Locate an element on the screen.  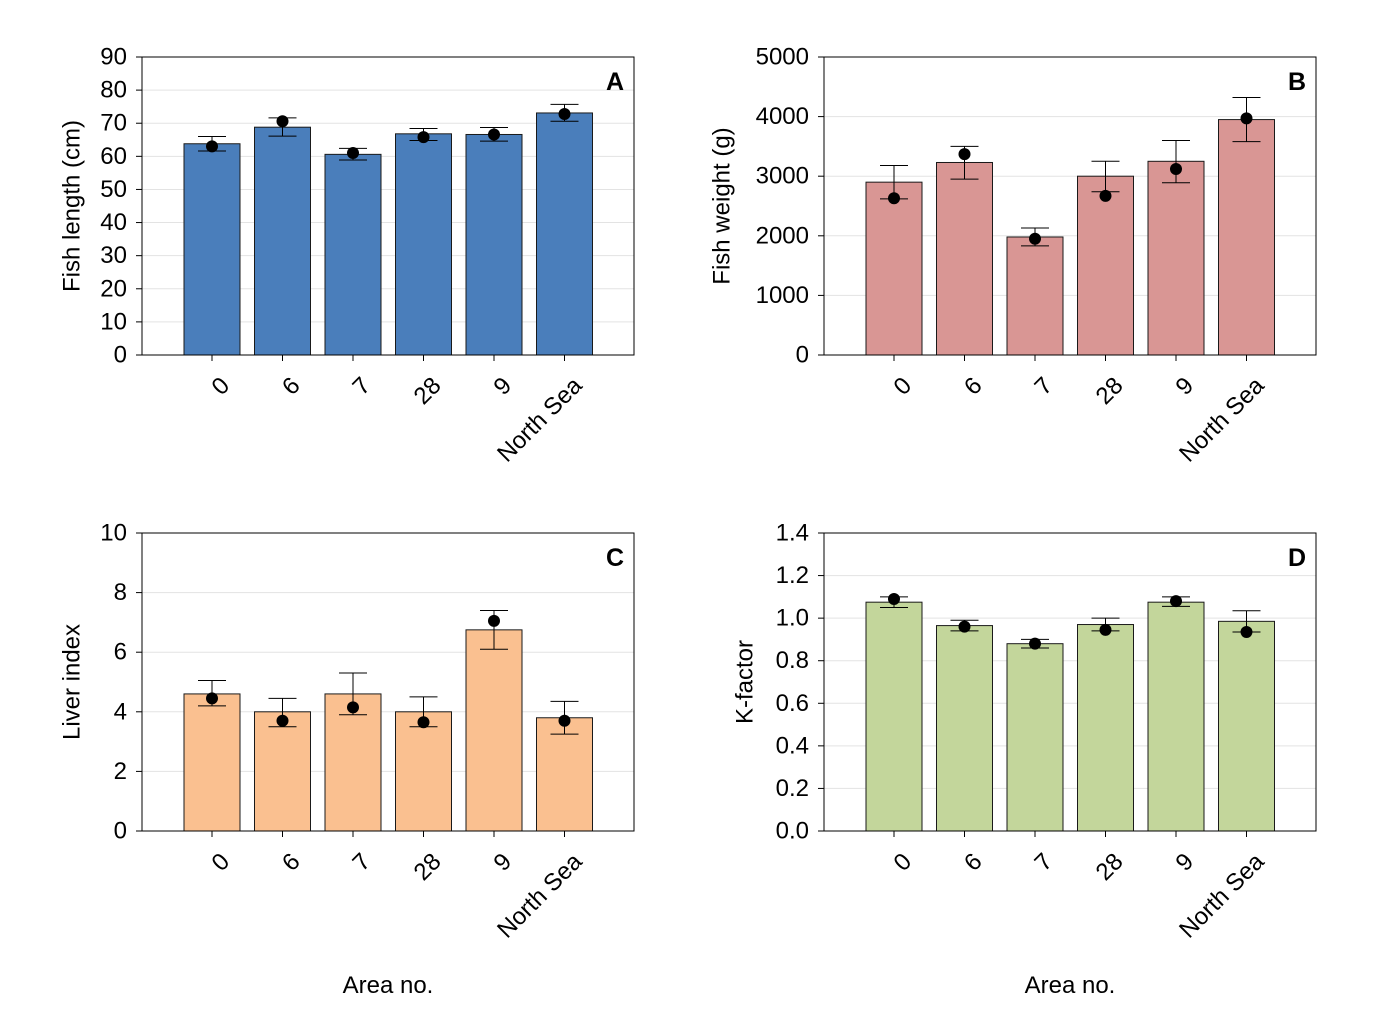
y-tick-label: 0.2 is located at coordinates (792, 788).